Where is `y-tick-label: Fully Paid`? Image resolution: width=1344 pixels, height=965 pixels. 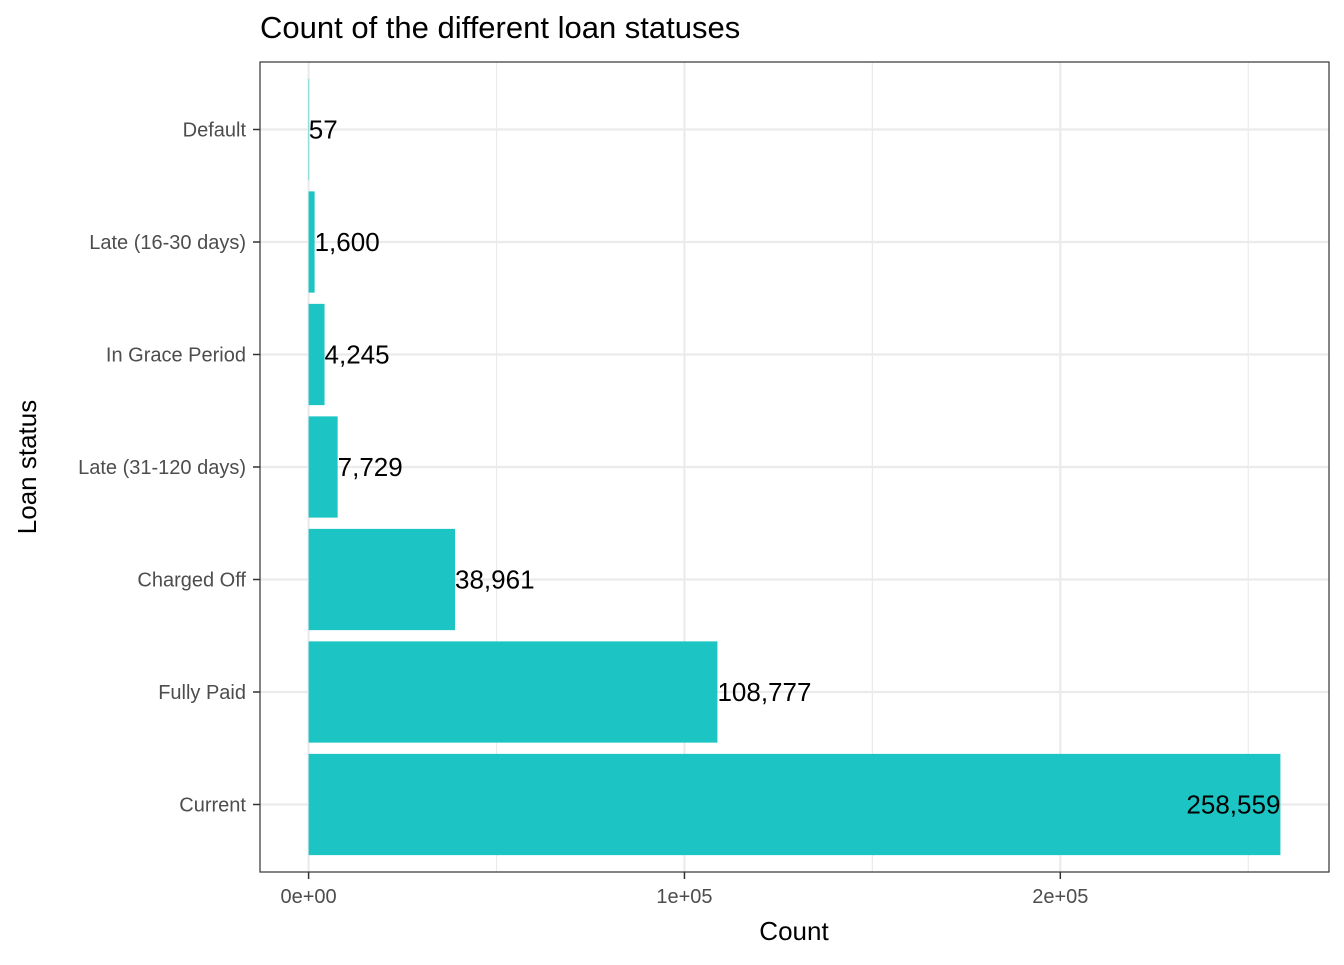 y-tick-label: Fully Paid is located at coordinates (202, 693).